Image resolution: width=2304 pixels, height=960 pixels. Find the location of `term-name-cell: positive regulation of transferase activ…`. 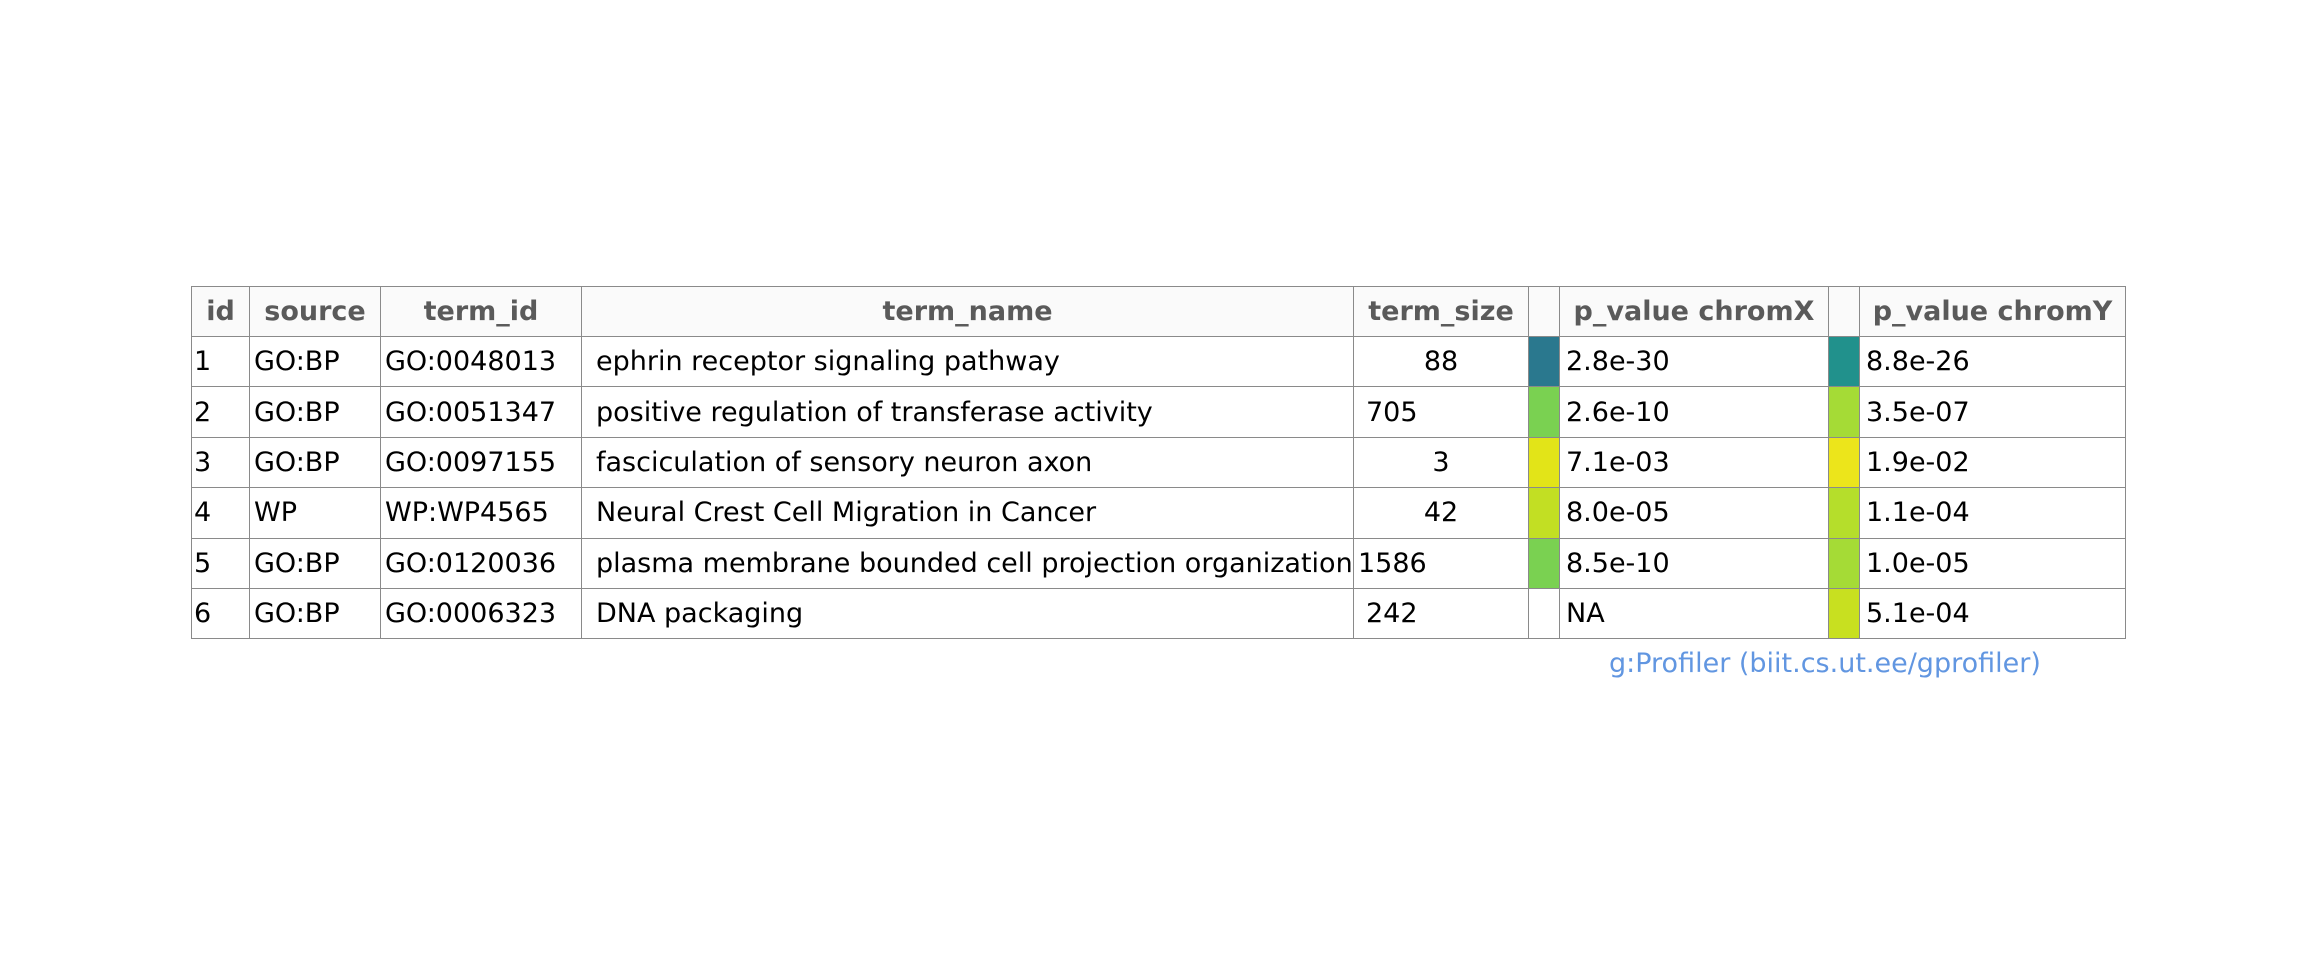

term-name-cell: positive regulation of transferase activ… is located at coordinates (967, 412).